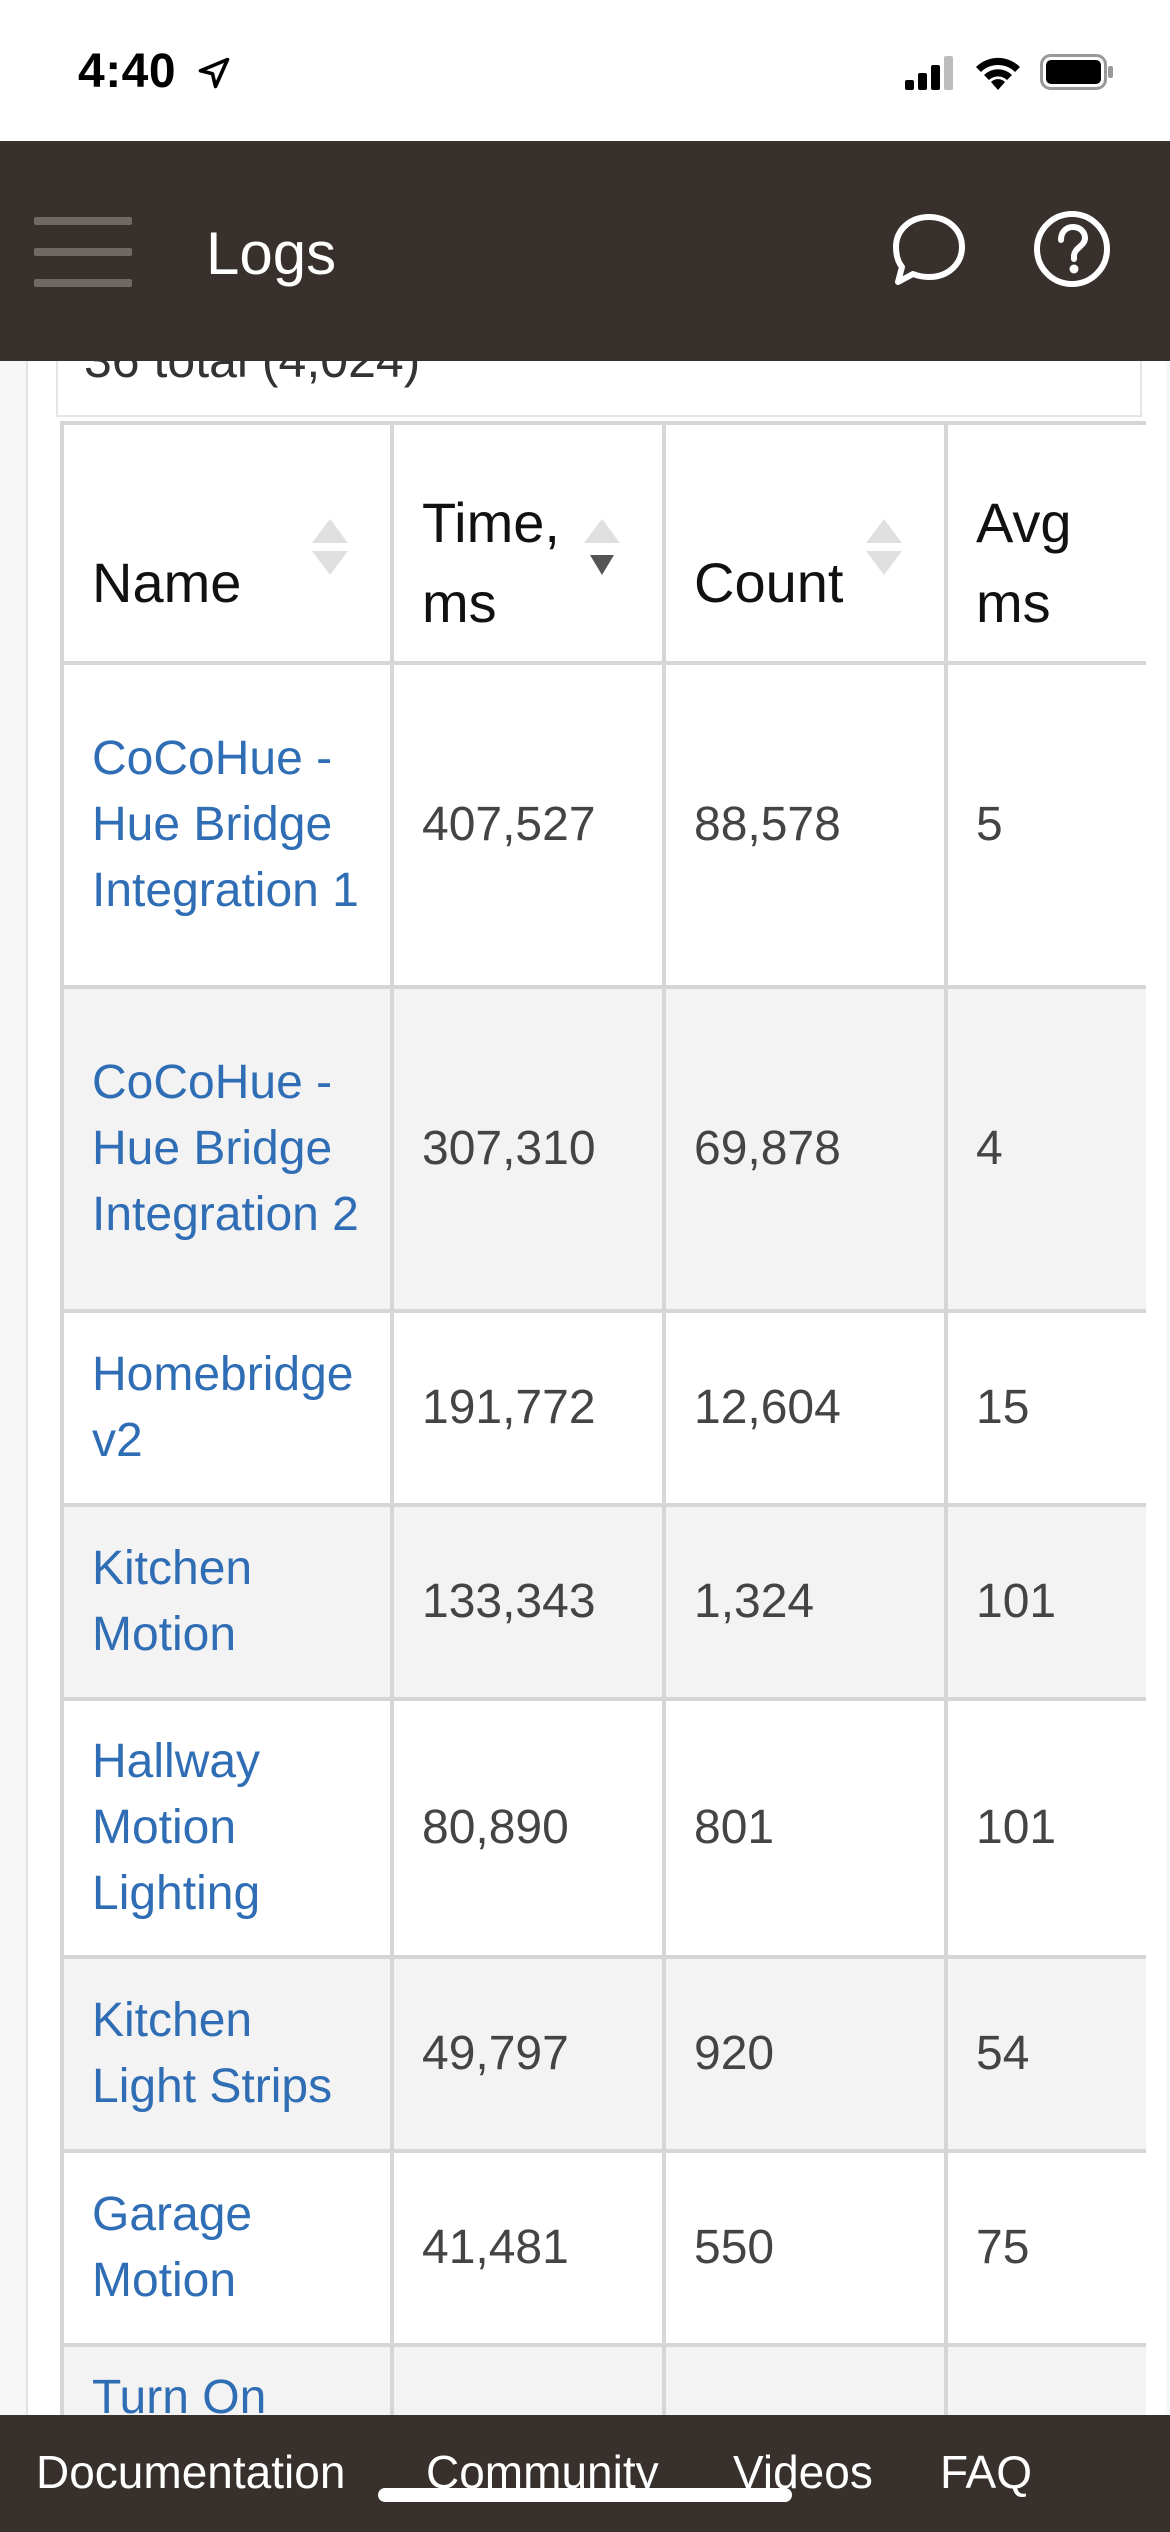 The width and height of the screenshot is (1170, 2532). I want to click on count-cell: 1,324, so click(805, 1602).